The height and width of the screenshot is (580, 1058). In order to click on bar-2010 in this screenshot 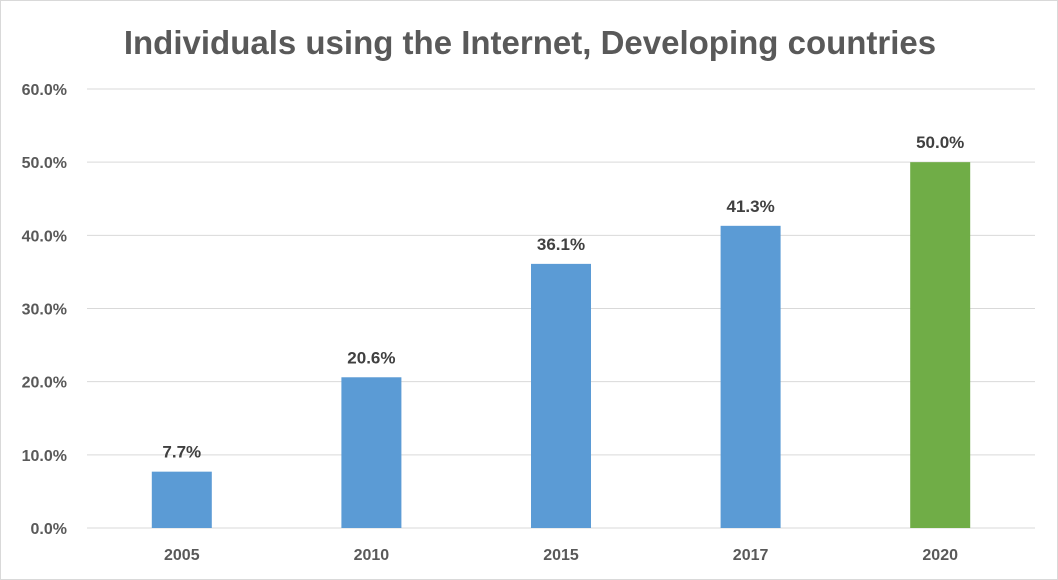, I will do `click(371, 452)`.